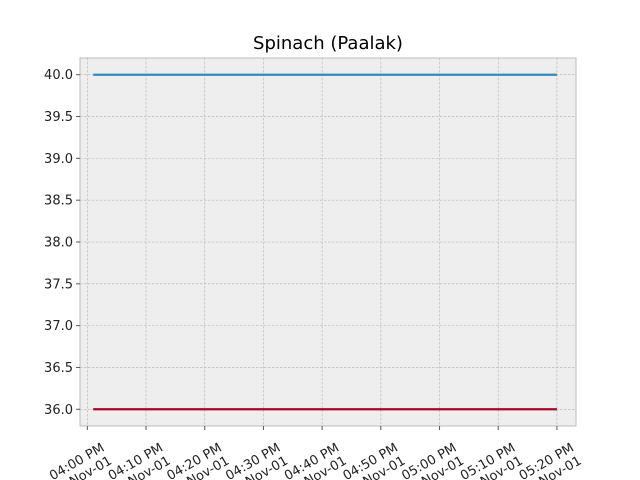 This screenshot has width=640, height=480. I want to click on y-axis: 36.0 36.5 37.0 37.5 38.0 38.5 39.0 39.5 40.0, so click(62, 243).